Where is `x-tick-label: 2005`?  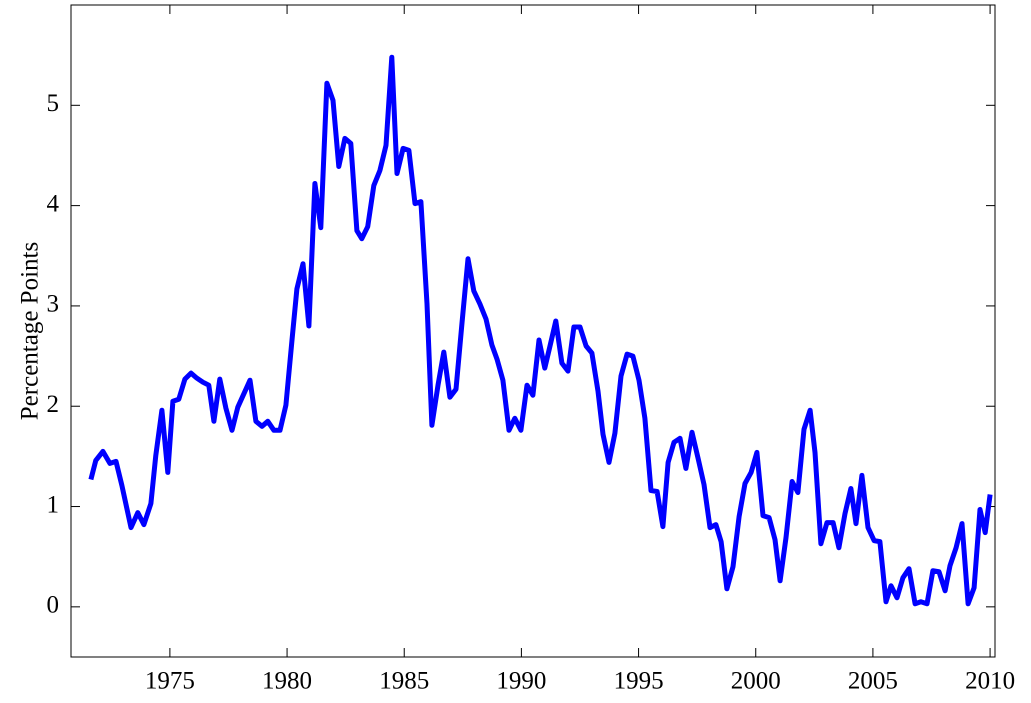
x-tick-label: 2005 is located at coordinates (873, 681).